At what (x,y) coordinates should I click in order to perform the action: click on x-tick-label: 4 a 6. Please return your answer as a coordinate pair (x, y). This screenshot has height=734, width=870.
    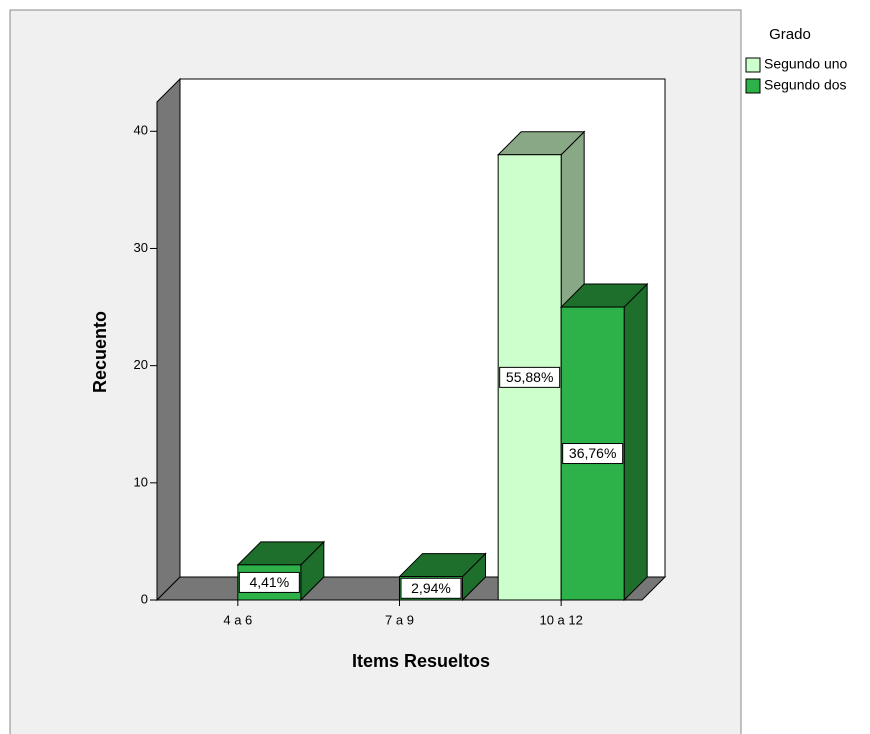
    Looking at the image, I should click on (237, 619).